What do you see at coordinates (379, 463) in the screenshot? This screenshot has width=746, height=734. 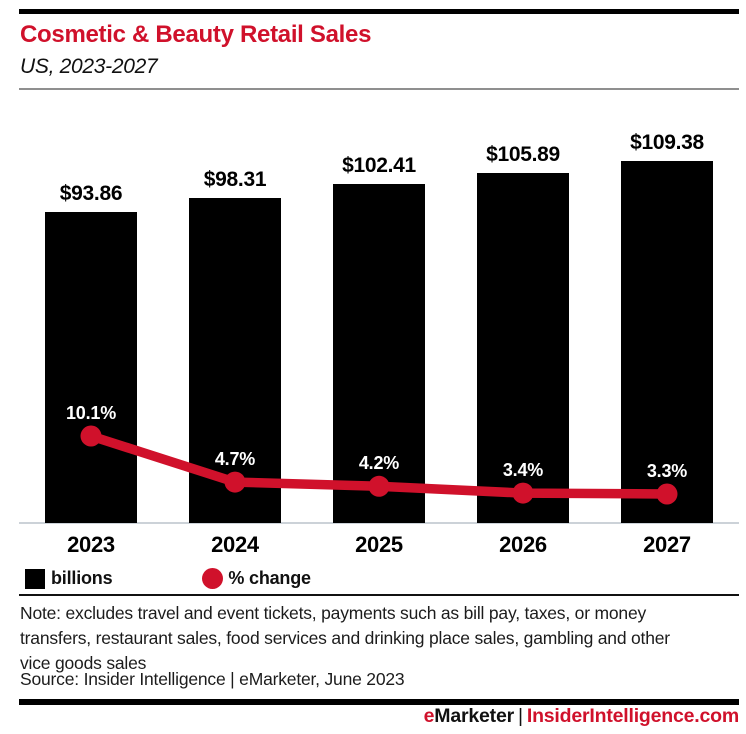 I see `pct-change-label-2025: 4.2%` at bounding box center [379, 463].